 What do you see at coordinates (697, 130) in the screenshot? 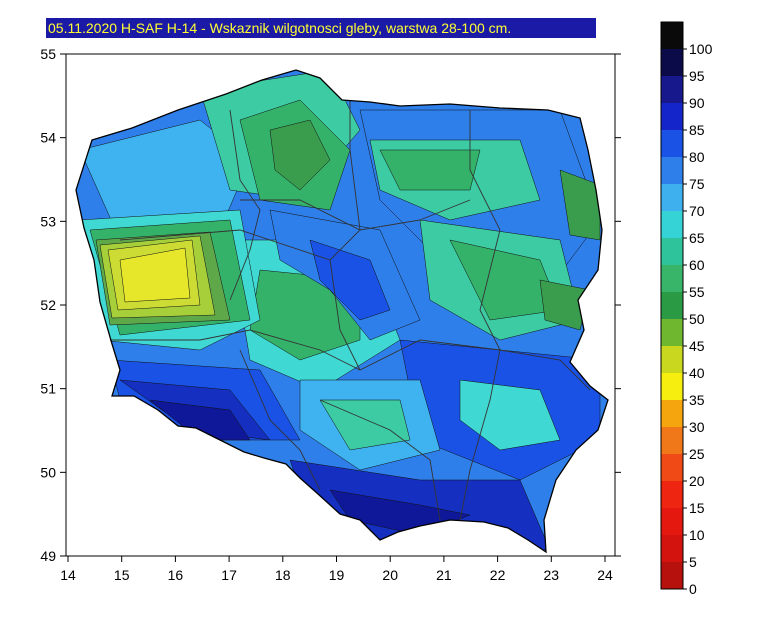
I see `legend-label: 85` at bounding box center [697, 130].